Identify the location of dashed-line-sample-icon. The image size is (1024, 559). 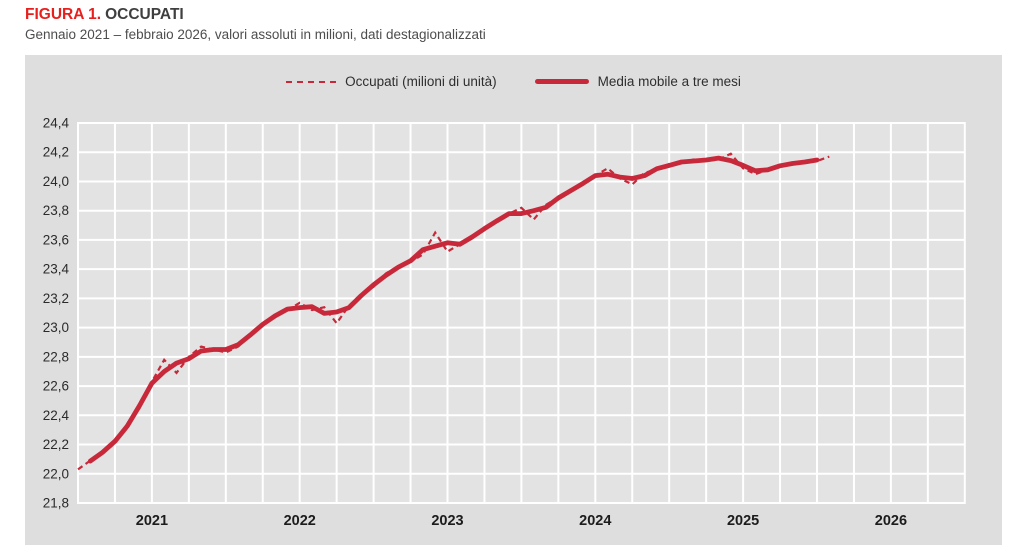
(311, 81).